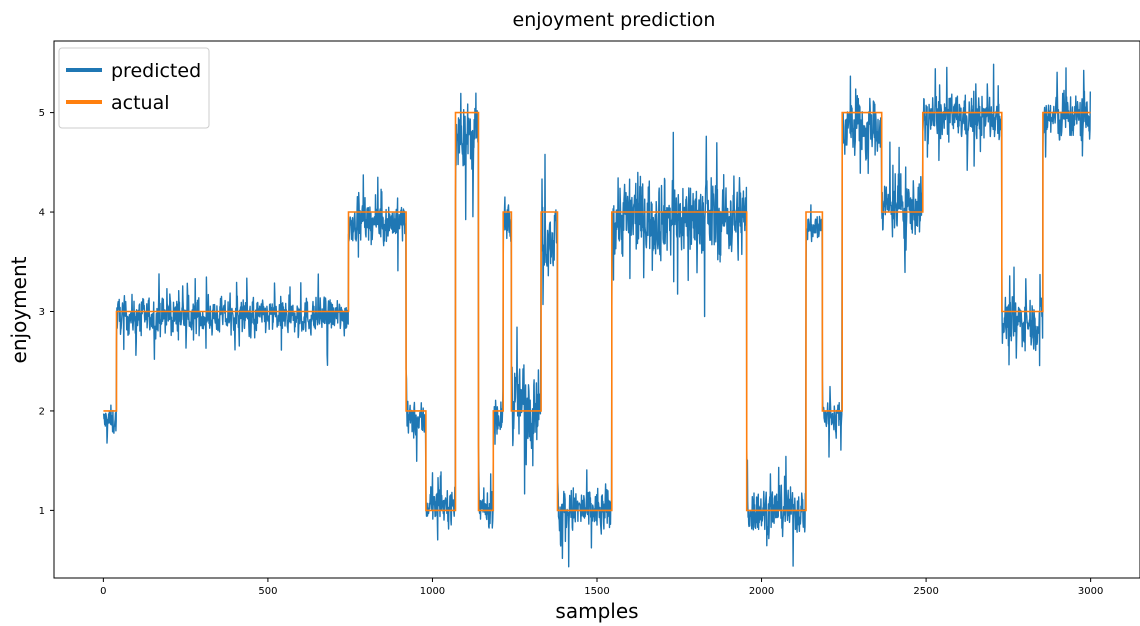  I want to click on y-tick-label: 3, so click(42, 312).